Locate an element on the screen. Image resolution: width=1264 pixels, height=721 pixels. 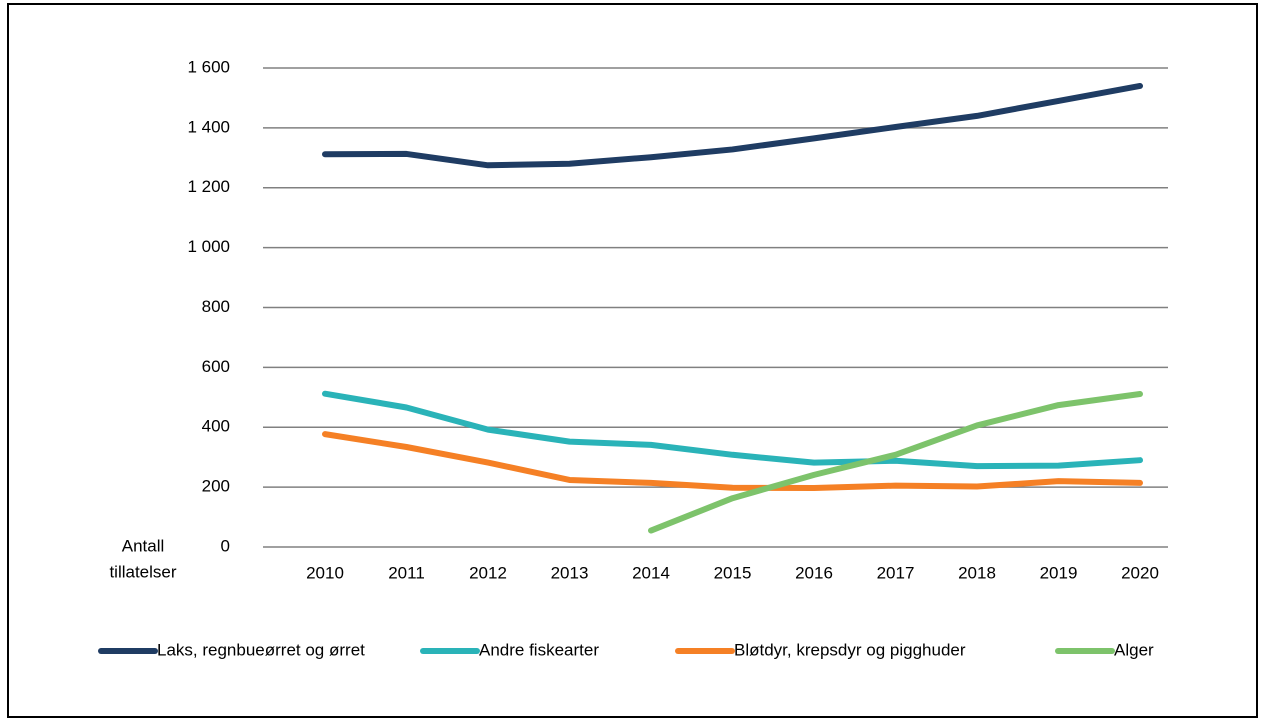
y-tick-label: 400 is located at coordinates (216, 426).